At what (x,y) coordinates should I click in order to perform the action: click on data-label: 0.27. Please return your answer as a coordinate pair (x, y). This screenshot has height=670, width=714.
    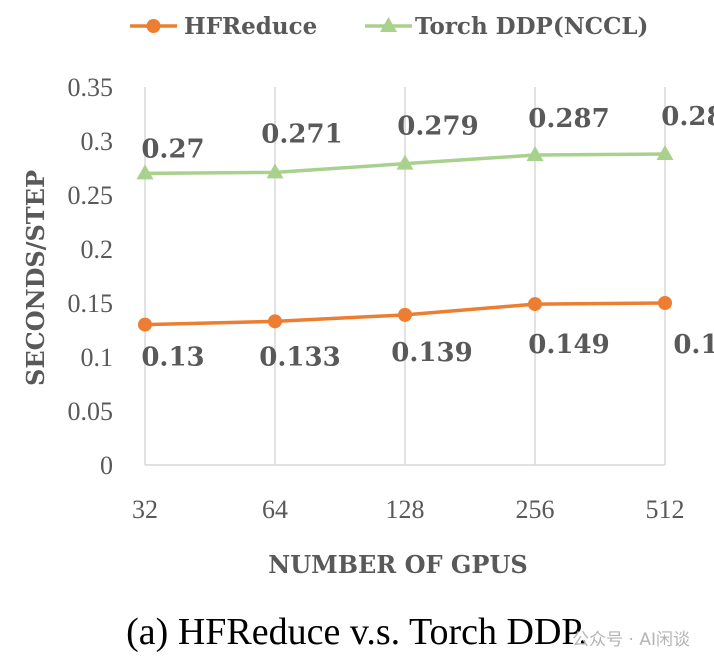
    Looking at the image, I should click on (172, 149).